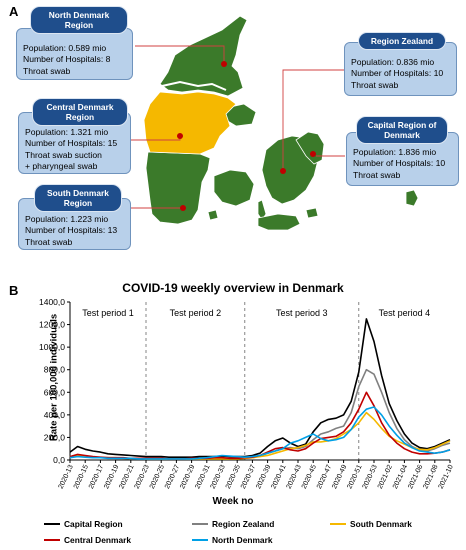 This screenshot has height=550, width=466. I want to click on zealand-name-line1: Region Zealand, so click(402, 40).